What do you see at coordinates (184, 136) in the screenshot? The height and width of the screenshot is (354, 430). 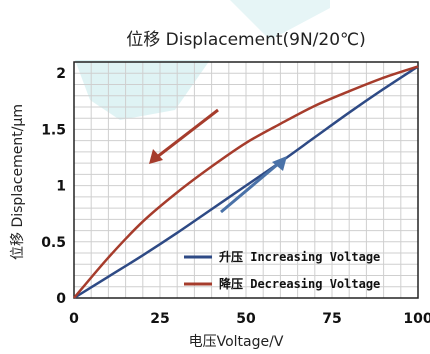 I see `arrow-decreasing` at bounding box center [184, 136].